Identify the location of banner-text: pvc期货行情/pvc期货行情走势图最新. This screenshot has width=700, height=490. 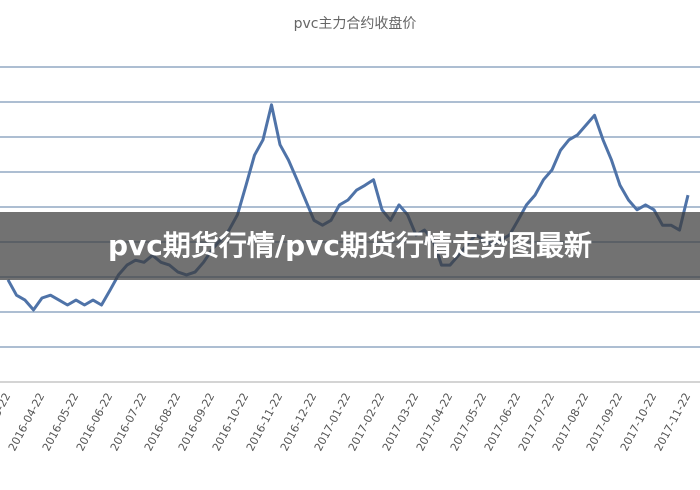
(350, 245).